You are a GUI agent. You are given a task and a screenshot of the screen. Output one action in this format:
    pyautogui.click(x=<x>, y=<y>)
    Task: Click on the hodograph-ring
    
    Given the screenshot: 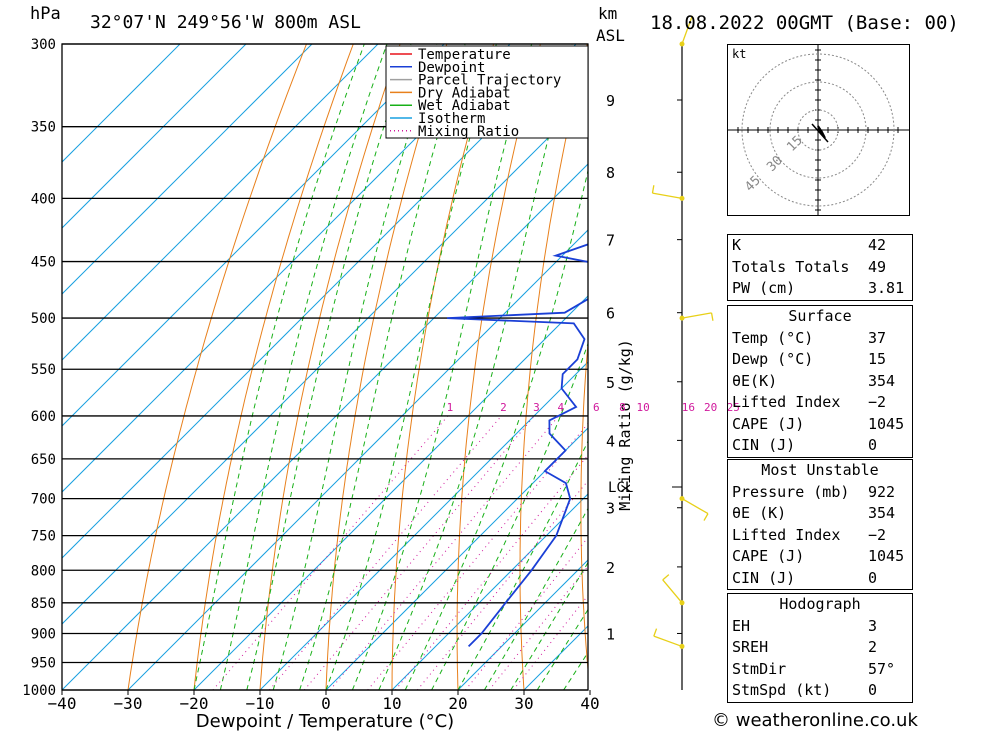 What is the action you would take?
    pyautogui.click(x=818, y=130)
    